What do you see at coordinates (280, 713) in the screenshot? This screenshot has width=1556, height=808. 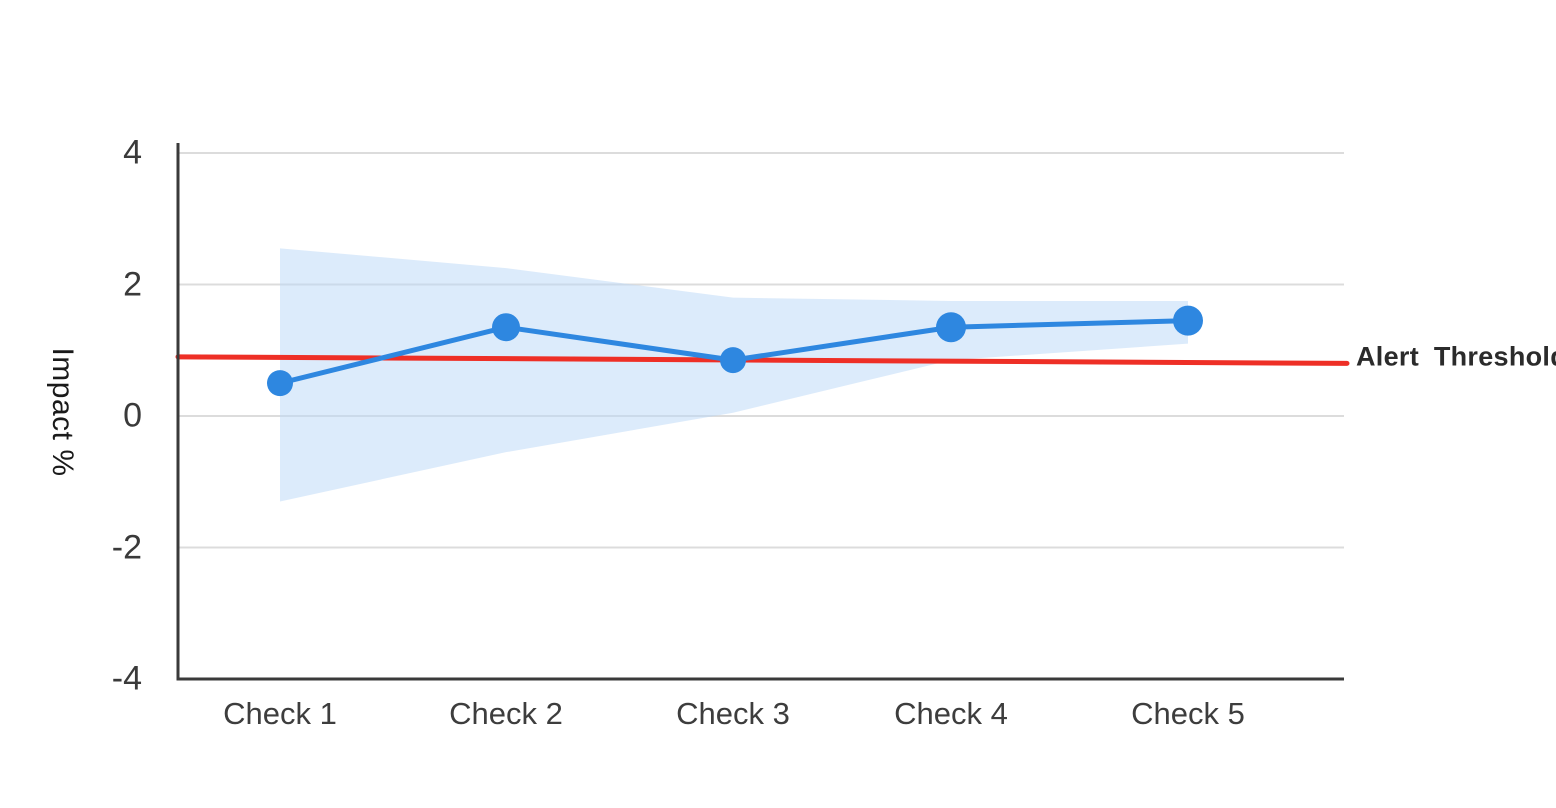 I see `x-category-label: Check 1` at bounding box center [280, 713].